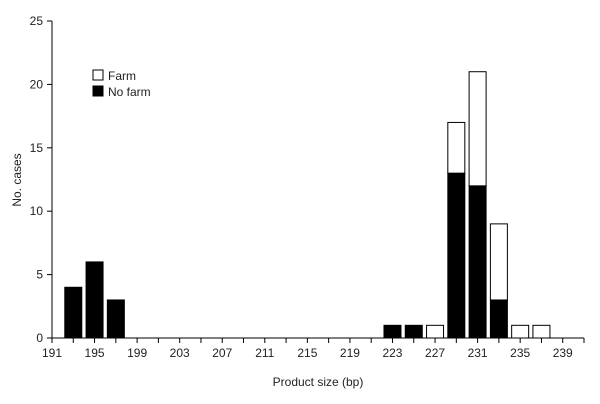 This screenshot has height=404, width=600. I want to click on legend-swatch-farm, so click(98, 75).